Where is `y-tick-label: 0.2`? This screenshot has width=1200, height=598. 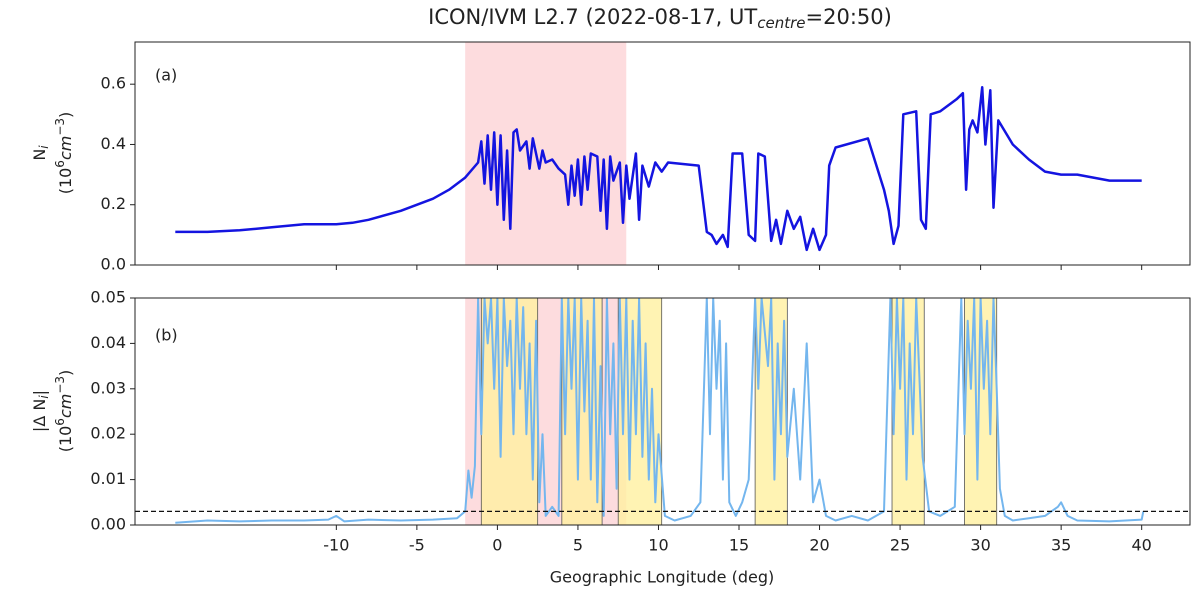
y-tick-label: 0.2 is located at coordinates (113, 203).